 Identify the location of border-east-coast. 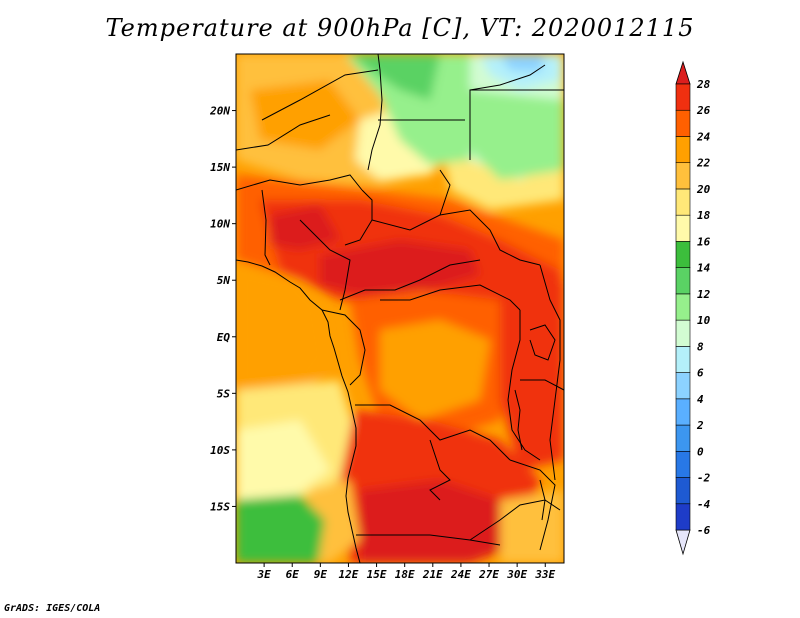
(550, 372).